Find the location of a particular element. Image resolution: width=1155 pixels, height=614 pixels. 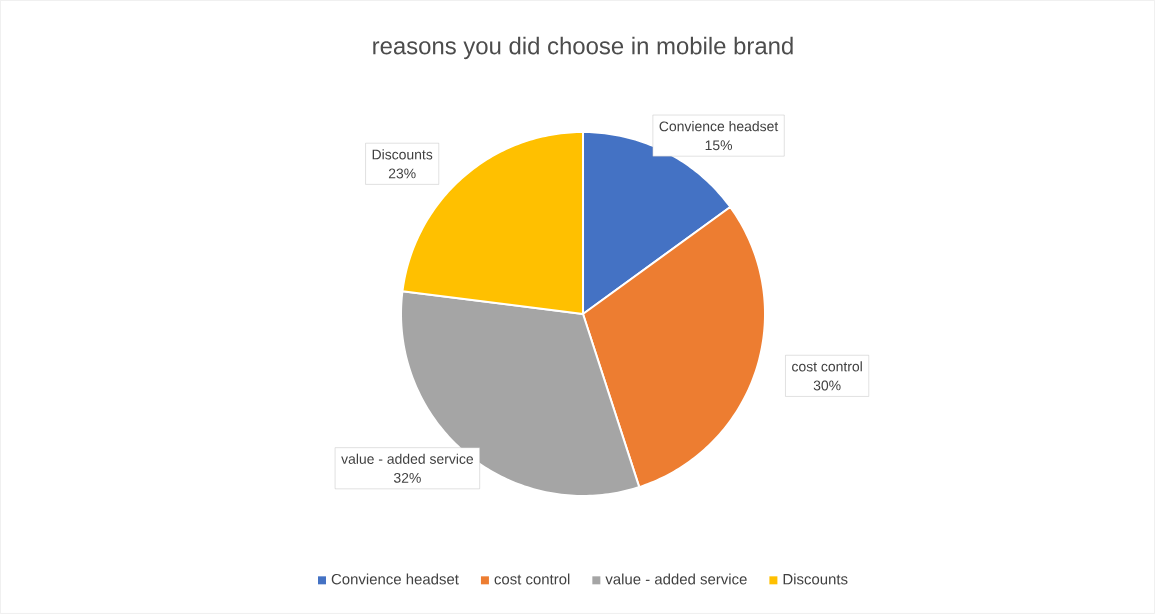

data-label: 32% is located at coordinates (407, 477).